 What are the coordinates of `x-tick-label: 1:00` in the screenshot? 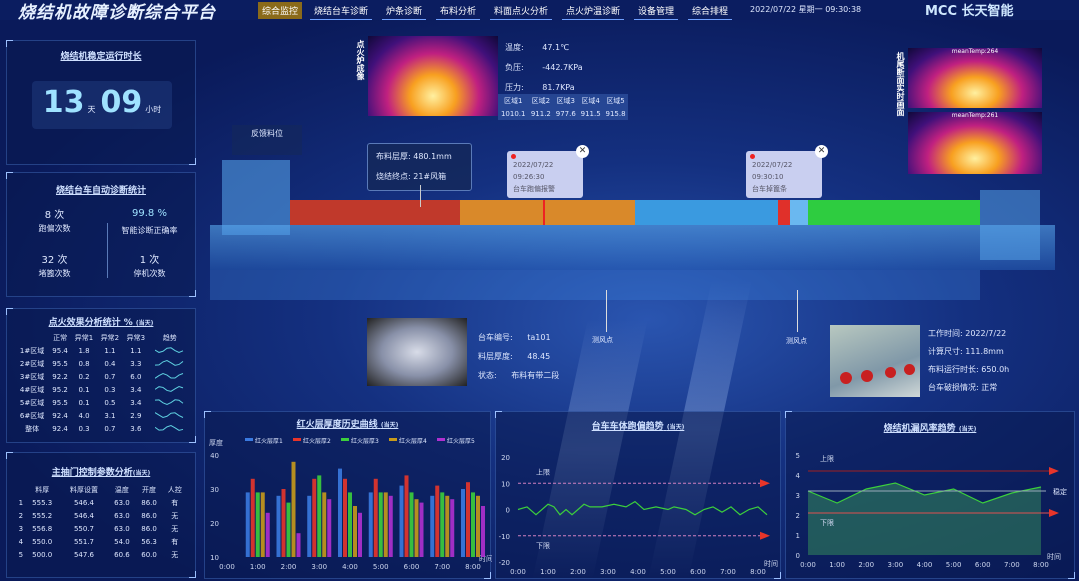 It's located at (258, 567).